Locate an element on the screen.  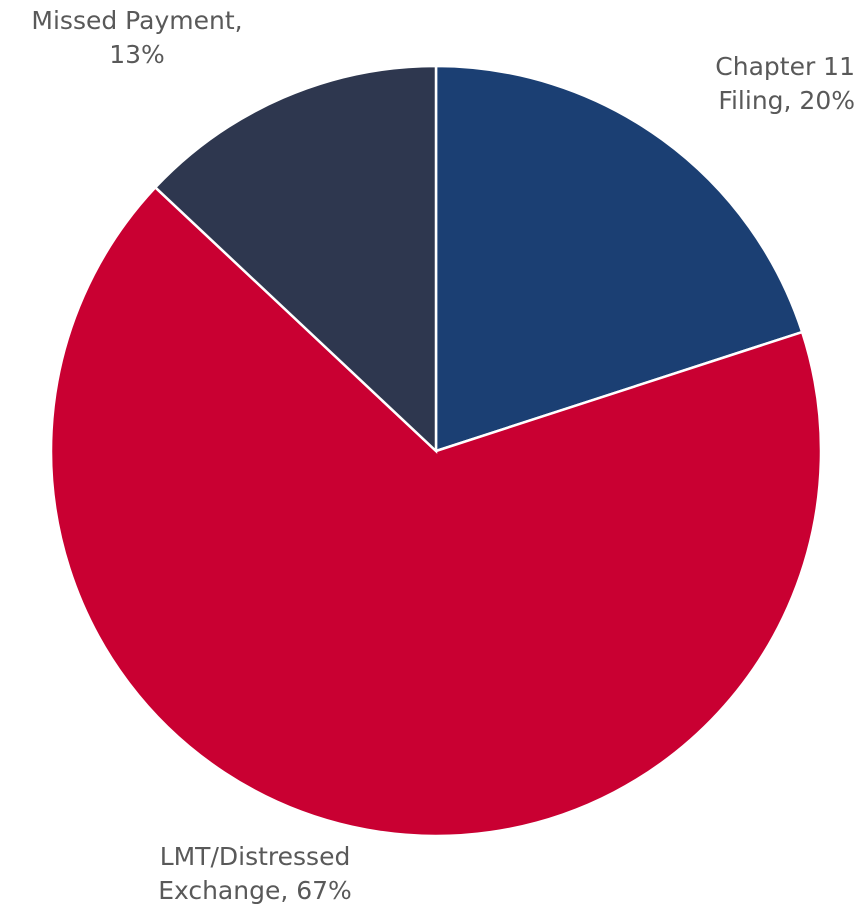
slice-label: LMT/Distressed is located at coordinates (255, 856).